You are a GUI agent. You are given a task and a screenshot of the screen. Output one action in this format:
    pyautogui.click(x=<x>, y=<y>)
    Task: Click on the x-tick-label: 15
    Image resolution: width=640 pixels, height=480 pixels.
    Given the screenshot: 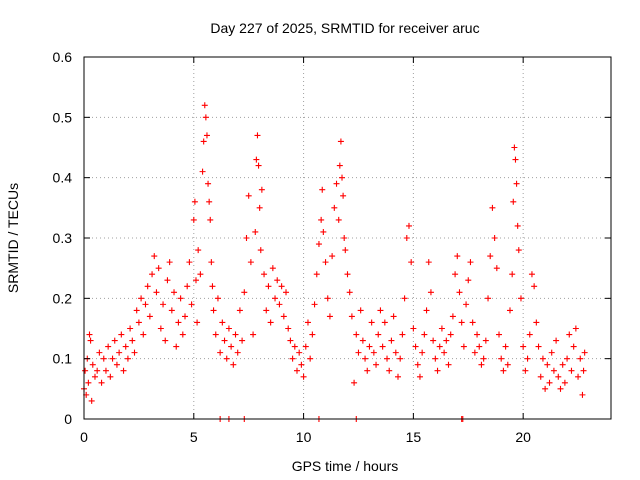 What is the action you would take?
    pyautogui.click(x=414, y=437)
    